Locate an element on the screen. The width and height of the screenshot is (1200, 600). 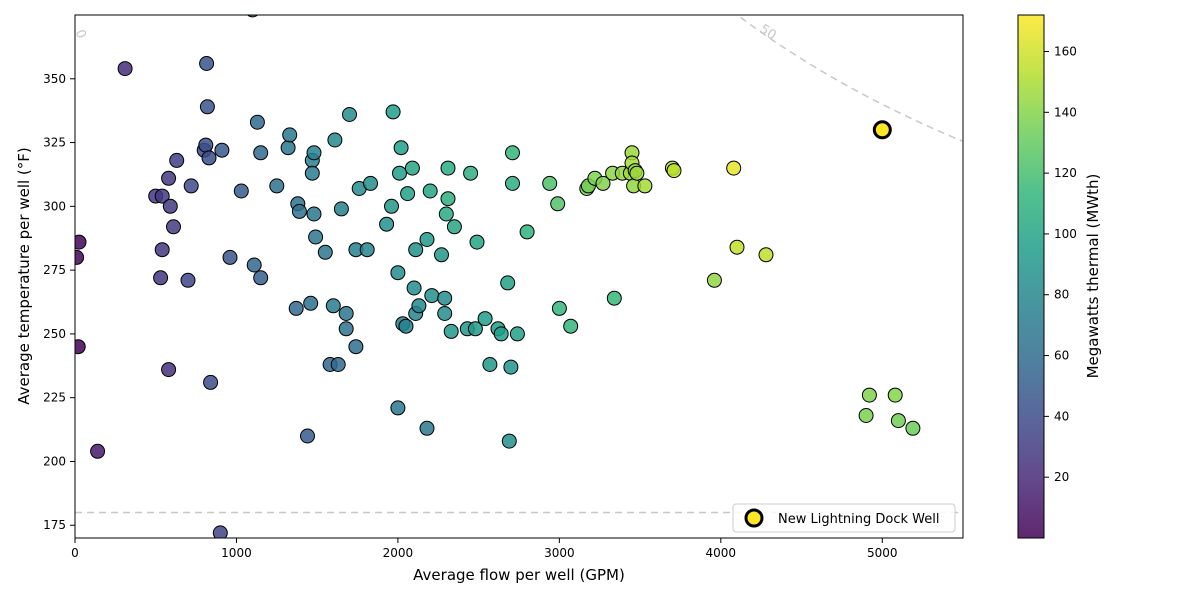
x-tick-label: 3000 is located at coordinates (559, 553).